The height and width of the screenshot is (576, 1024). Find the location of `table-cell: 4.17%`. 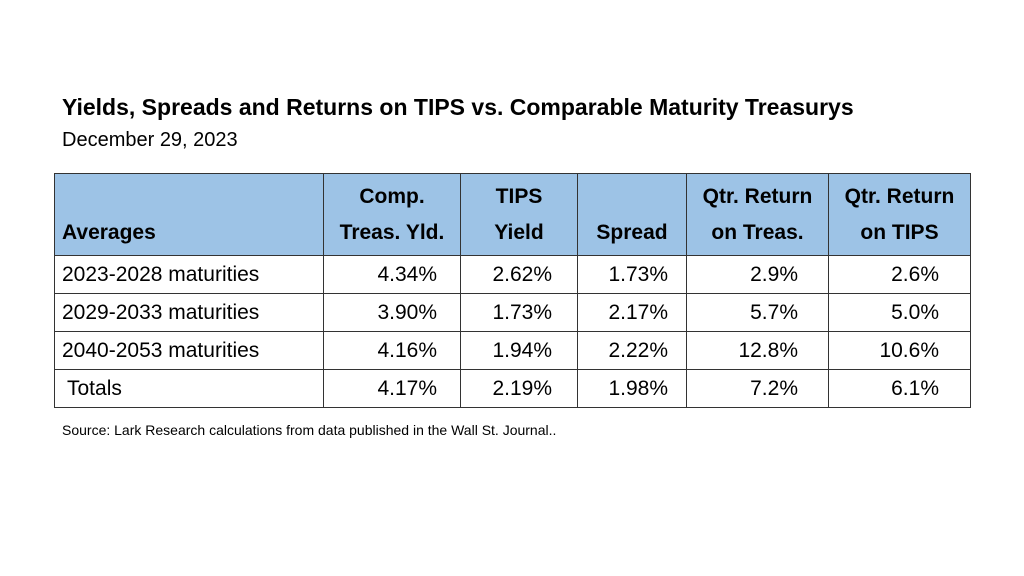

table-cell: 4.17% is located at coordinates (392, 388).